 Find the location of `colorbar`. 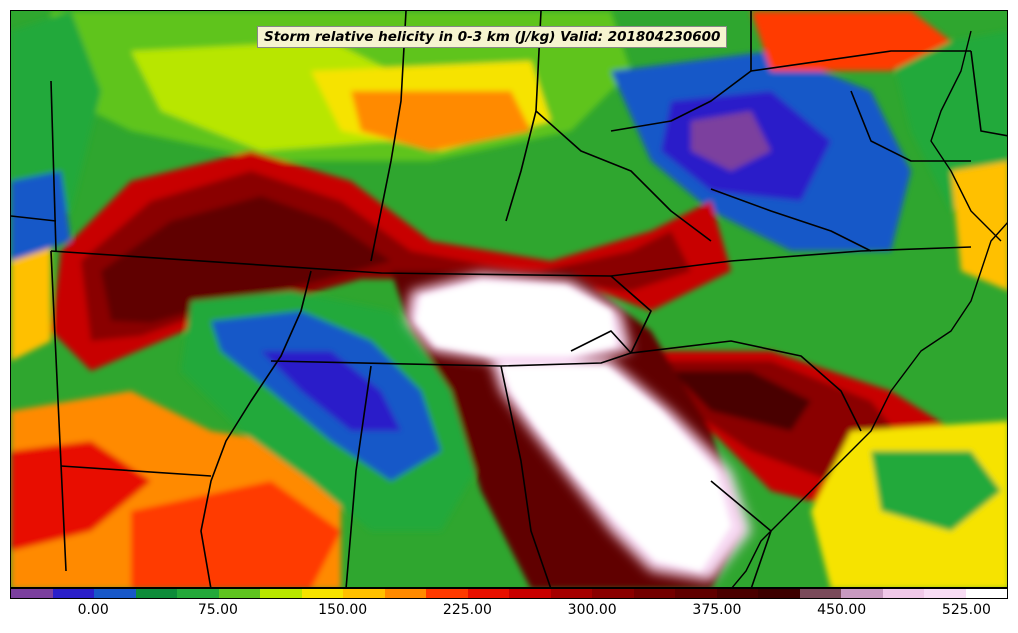

colorbar is located at coordinates (509, 593).